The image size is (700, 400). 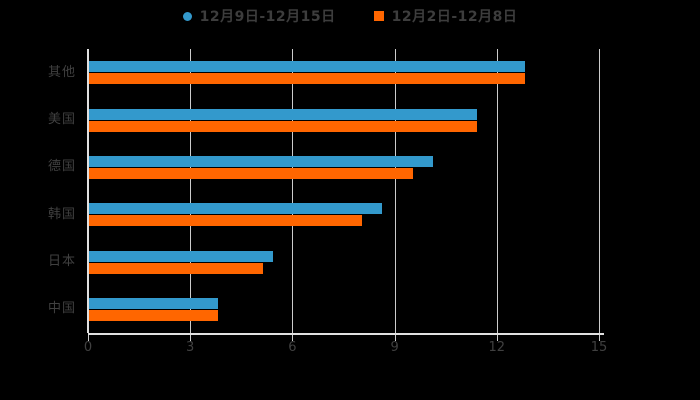 I want to click on chart-legend: 12月9日-12月15日 12月2日-12月8日, so click(x=350, y=16).